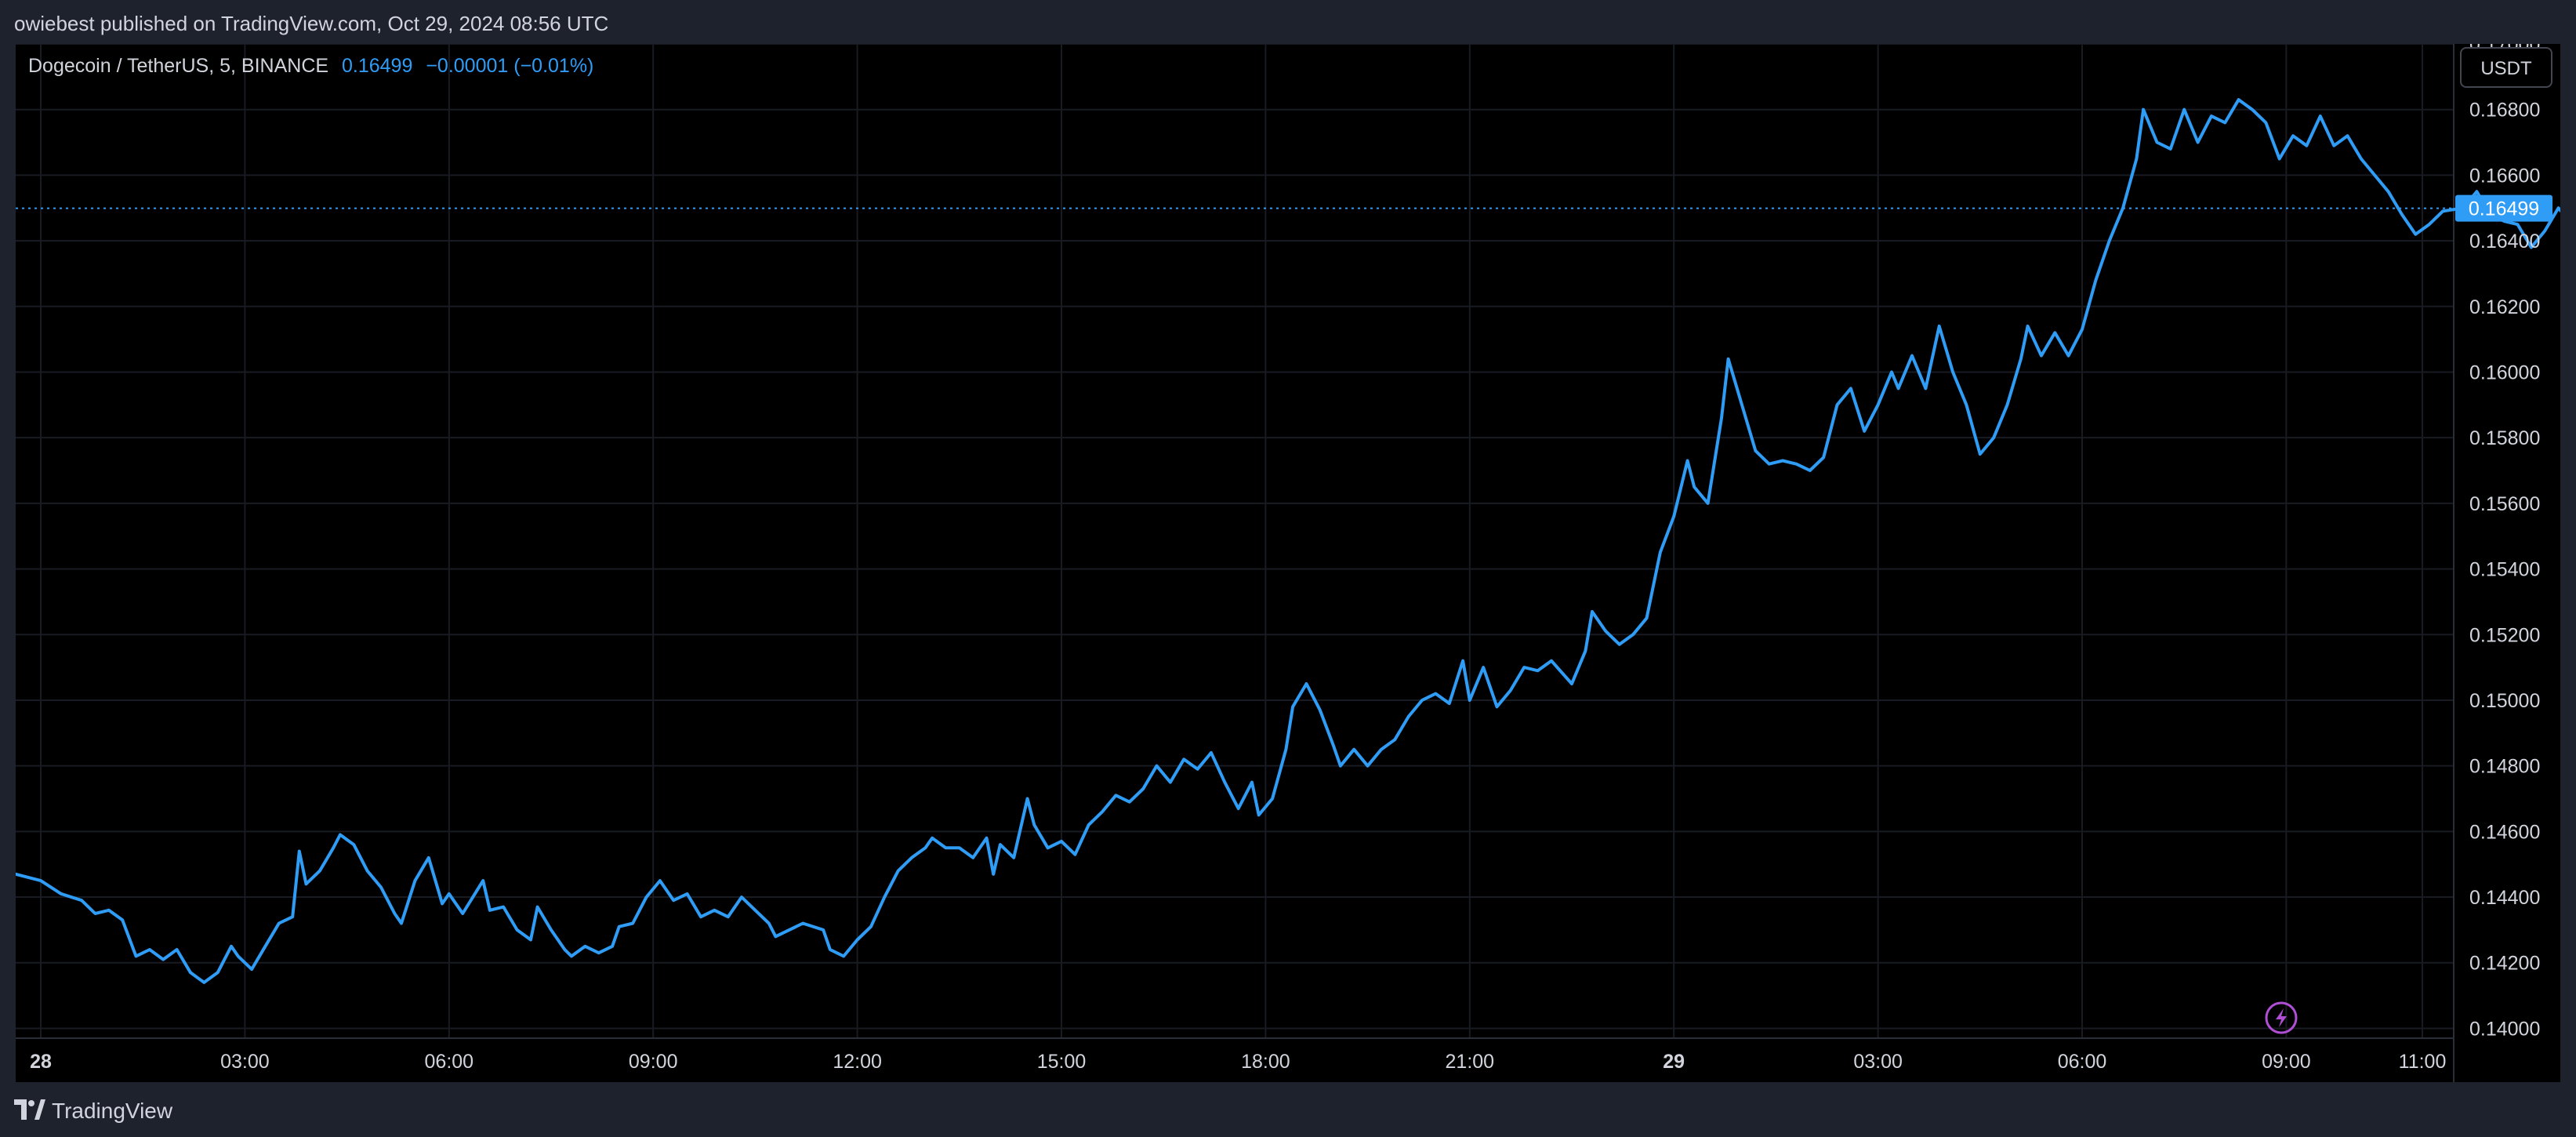  Describe the element at coordinates (112, 1111) in the screenshot. I see `tradingview-brand: TradingView` at that location.